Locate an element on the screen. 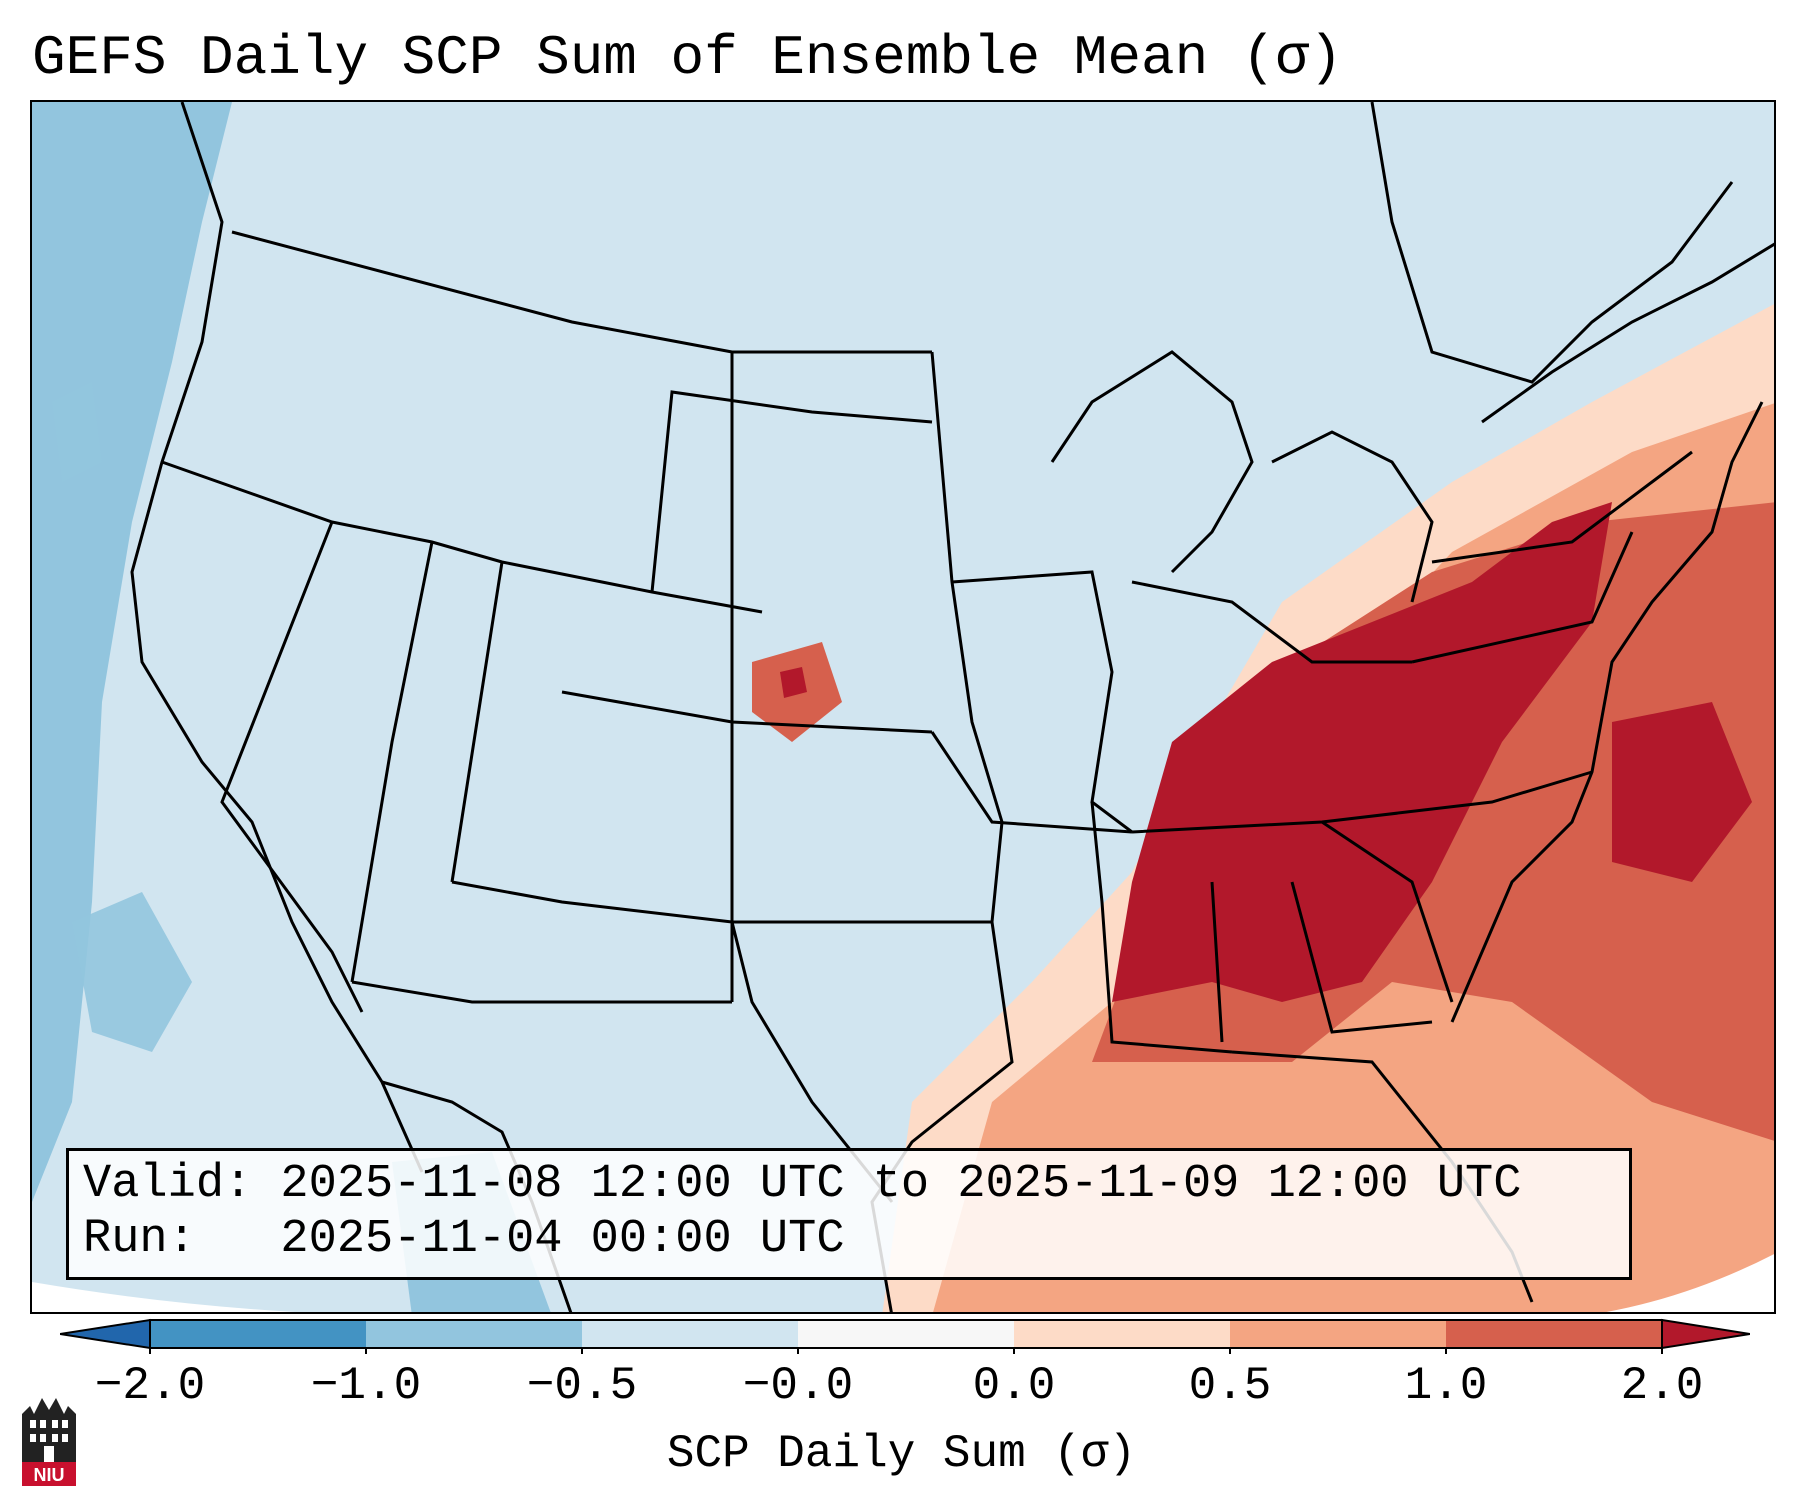 The width and height of the screenshot is (1803, 1506). strongest-positive-region is located at coordinates (1362, 752).